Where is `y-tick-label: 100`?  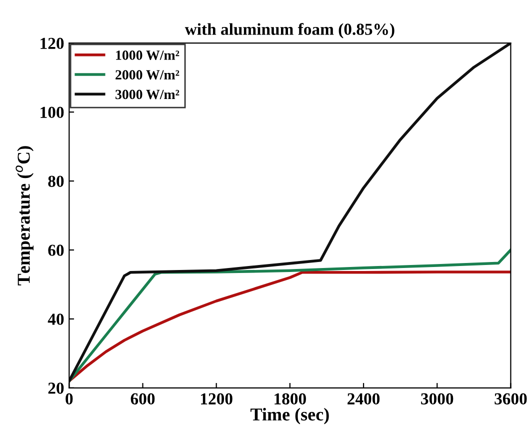 y-tick-label: 100 is located at coordinates (52, 112).